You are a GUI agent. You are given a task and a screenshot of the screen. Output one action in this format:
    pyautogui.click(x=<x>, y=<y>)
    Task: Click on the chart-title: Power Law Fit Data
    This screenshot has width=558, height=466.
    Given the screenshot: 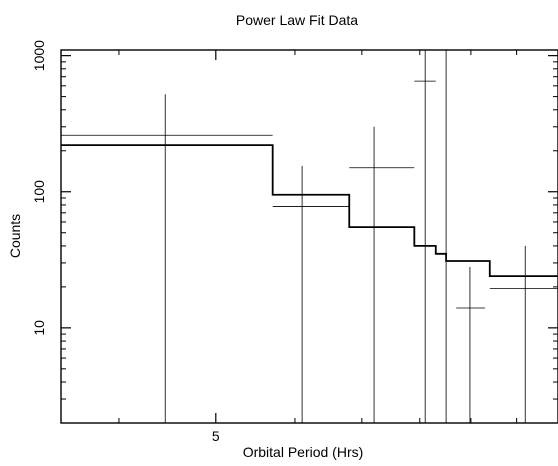 What is the action you would take?
    pyautogui.click(x=297, y=20)
    